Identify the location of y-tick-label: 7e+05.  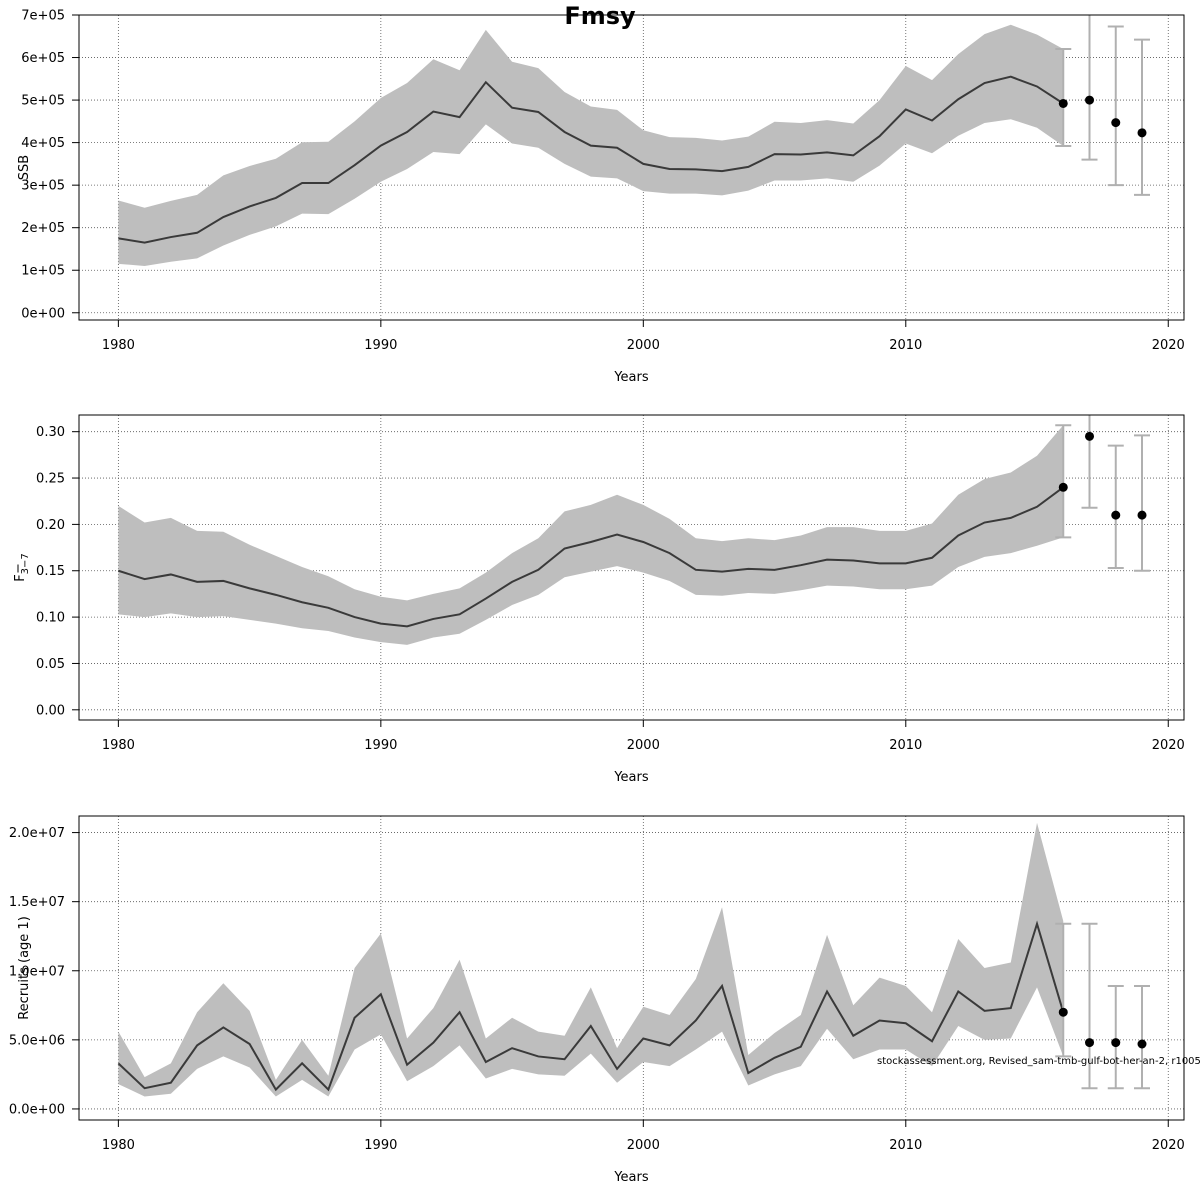
(43, 16).